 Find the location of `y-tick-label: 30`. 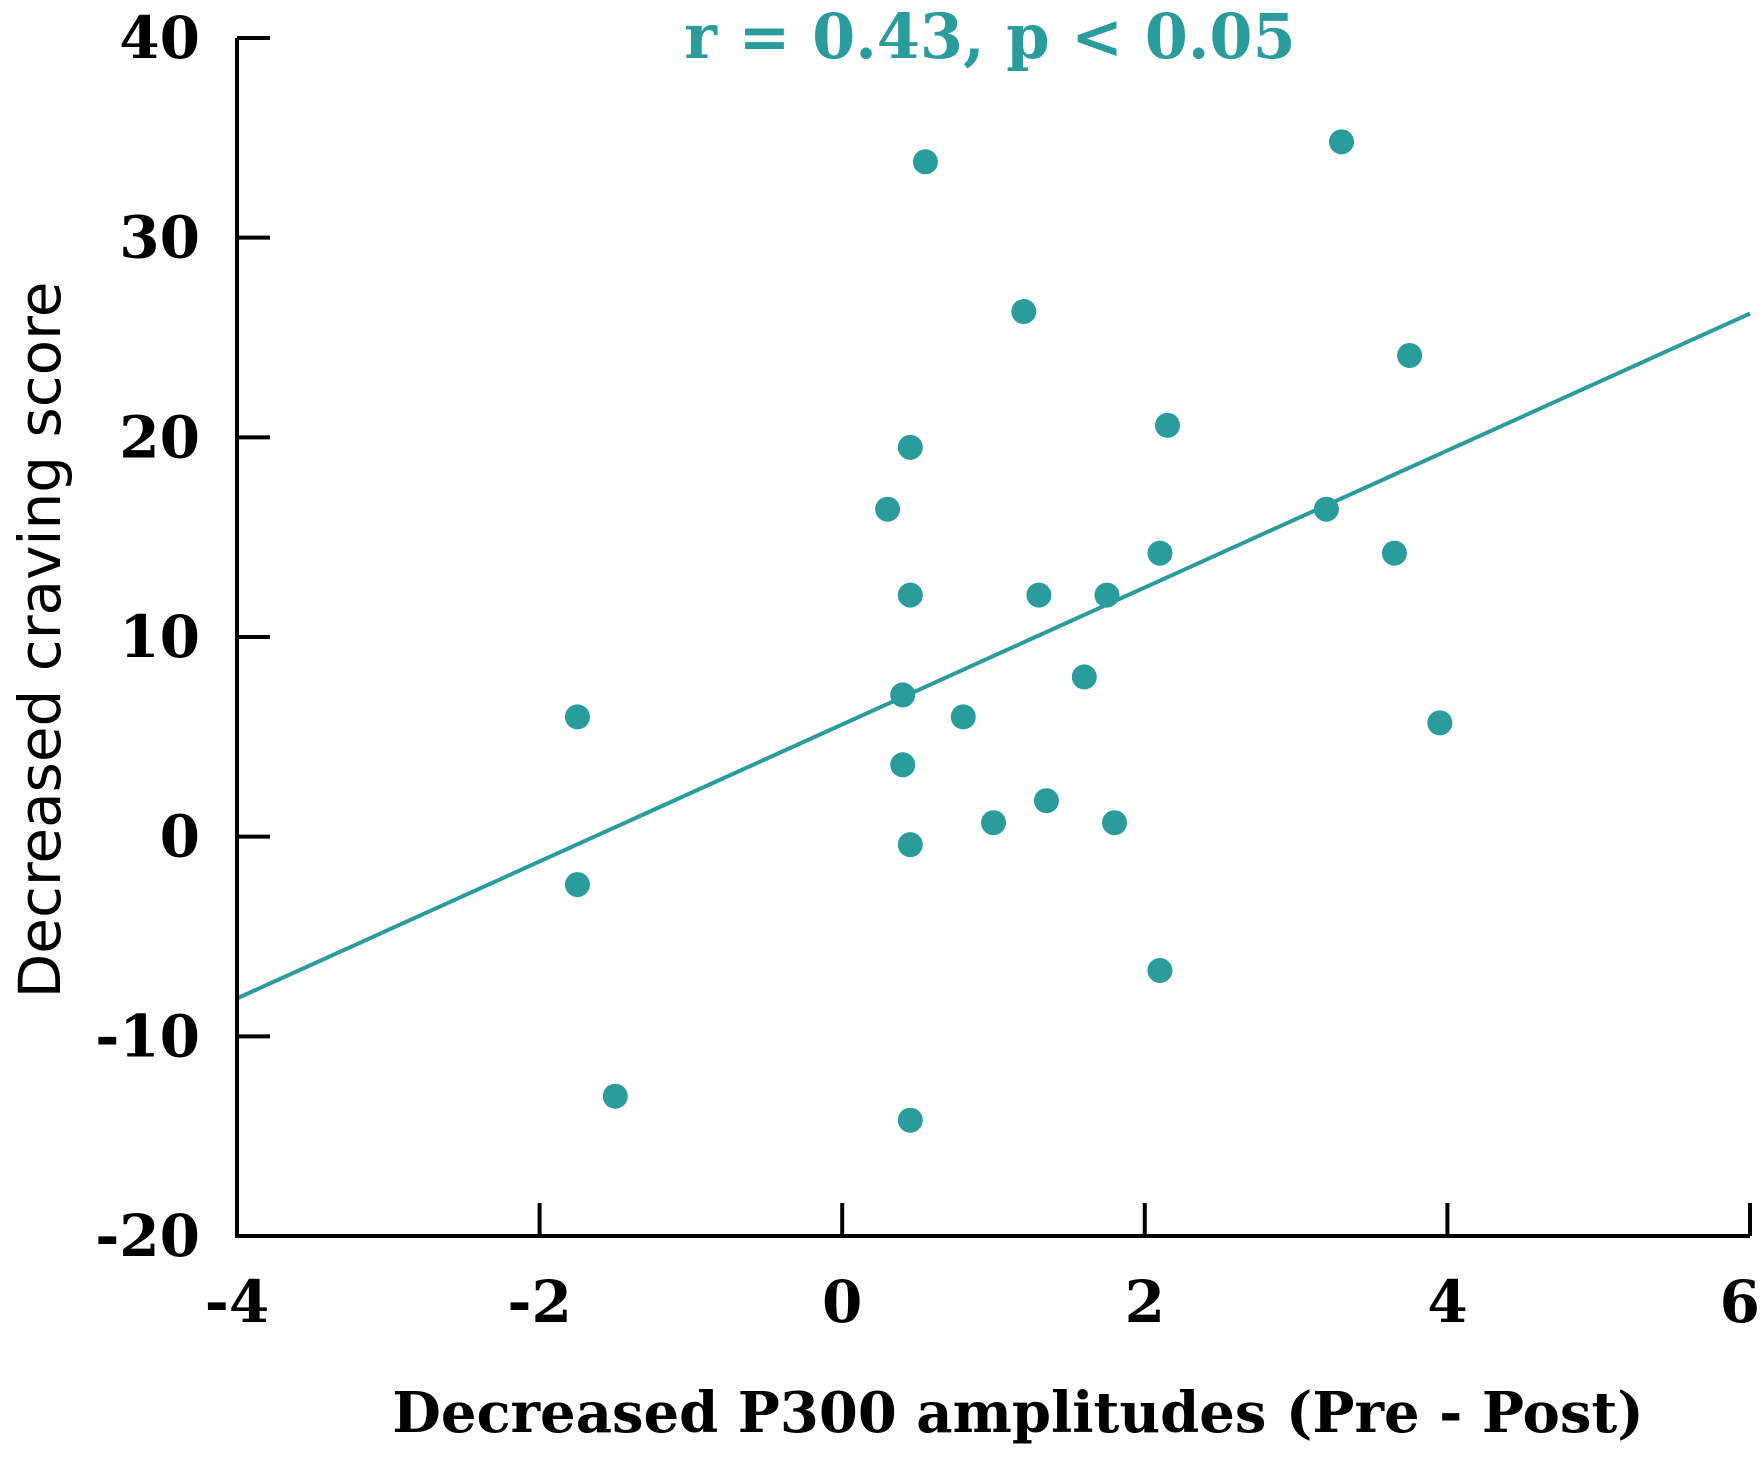

y-tick-label: 30 is located at coordinates (159, 238).